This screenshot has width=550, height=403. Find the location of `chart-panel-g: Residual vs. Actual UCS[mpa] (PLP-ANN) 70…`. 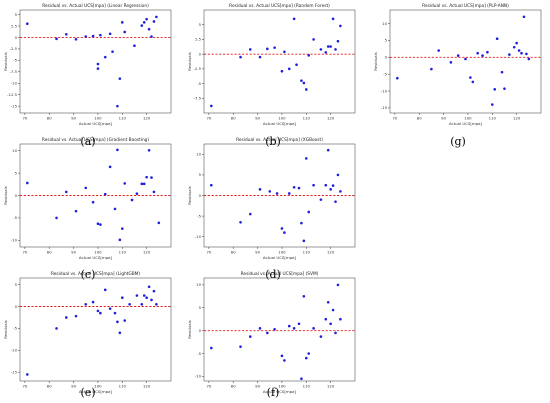

chart-panel-g: Residual vs. Actual UCS[mpa] (PLP-ANN) 70… is located at coordinates (459, 66).